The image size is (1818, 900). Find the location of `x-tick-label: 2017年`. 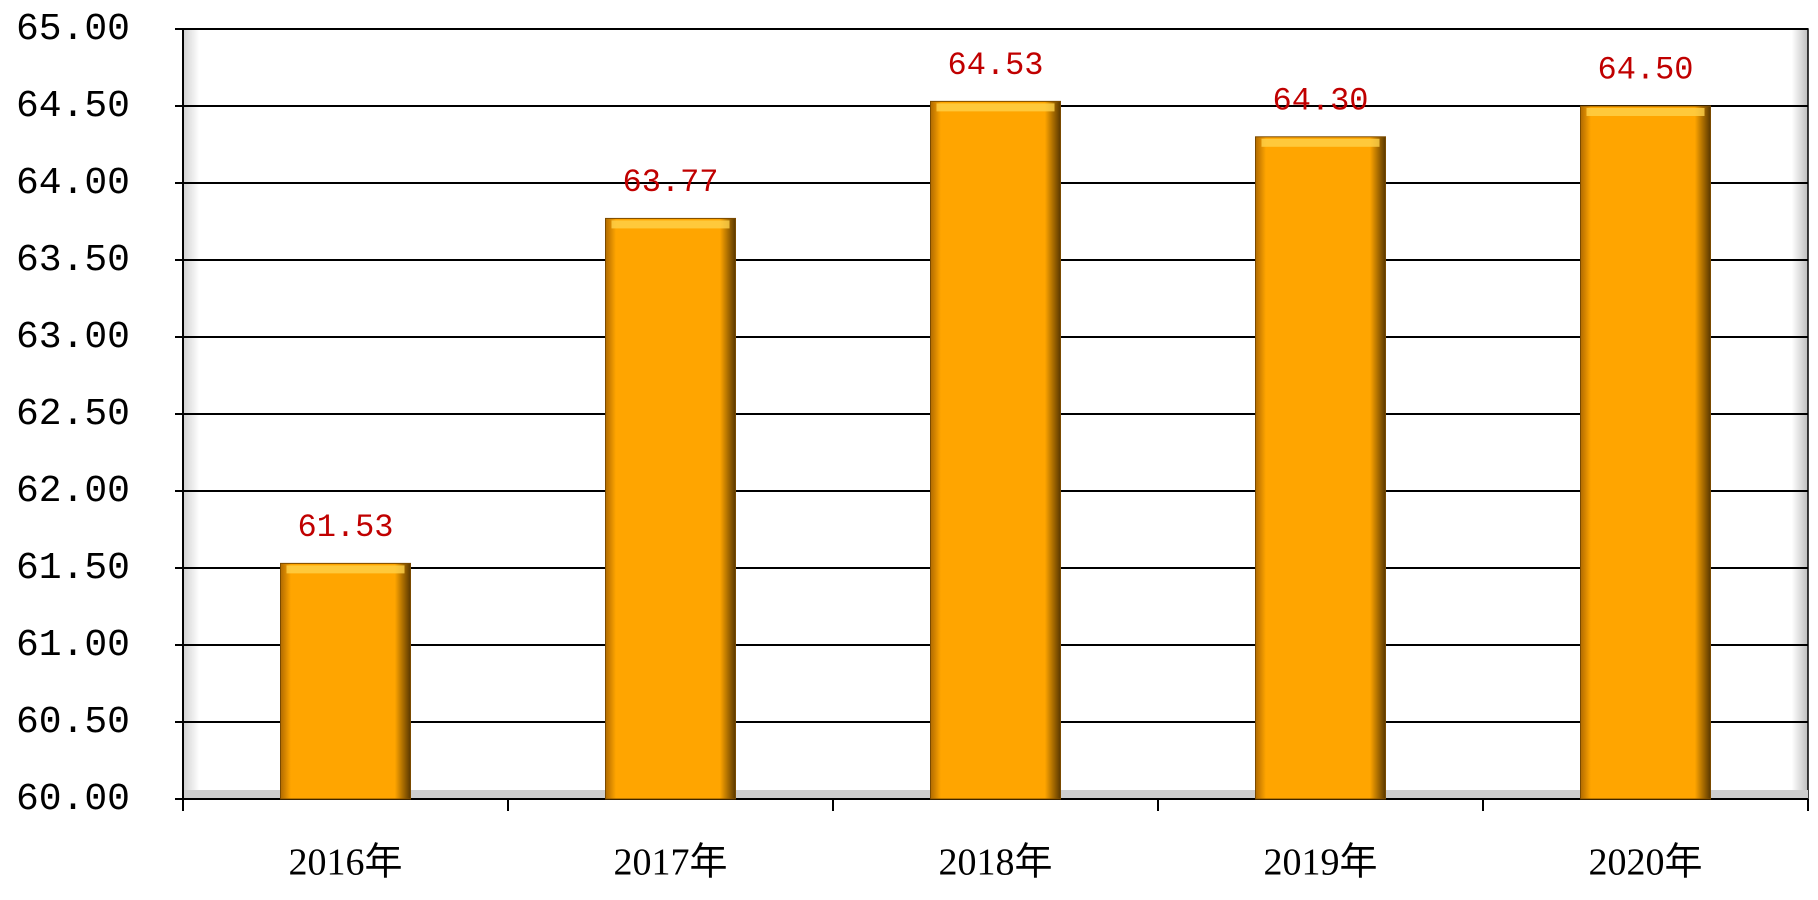

x-tick-label: 2017年 is located at coordinates (670, 863).